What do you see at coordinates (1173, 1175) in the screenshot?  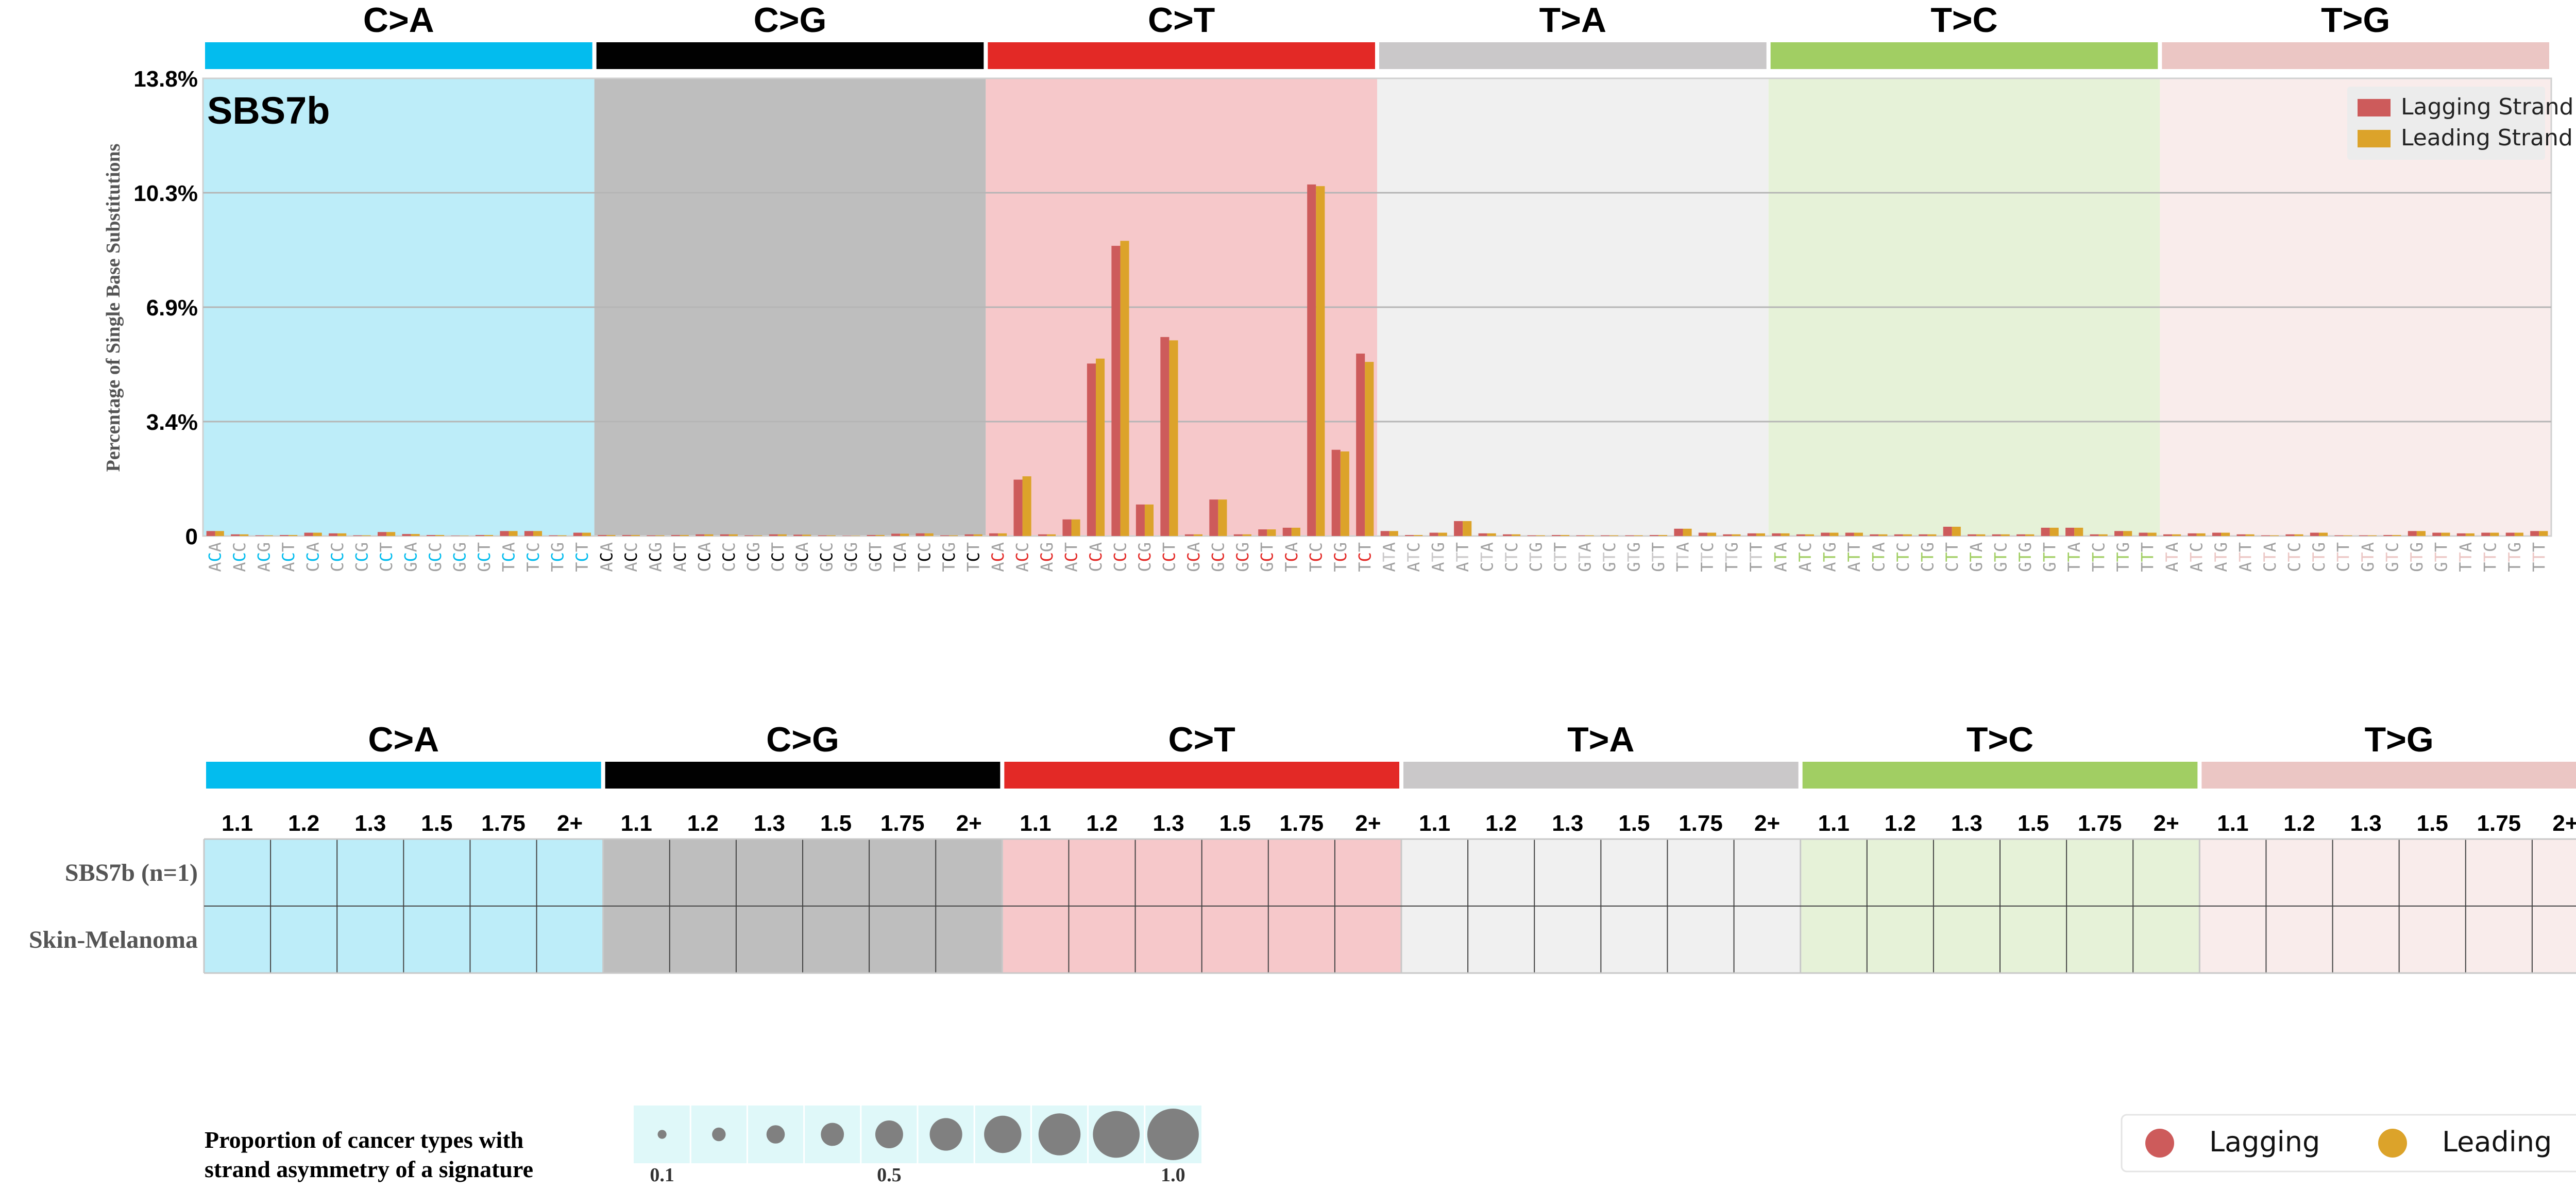 I see `size-legend-tick: 1.0` at bounding box center [1173, 1175].